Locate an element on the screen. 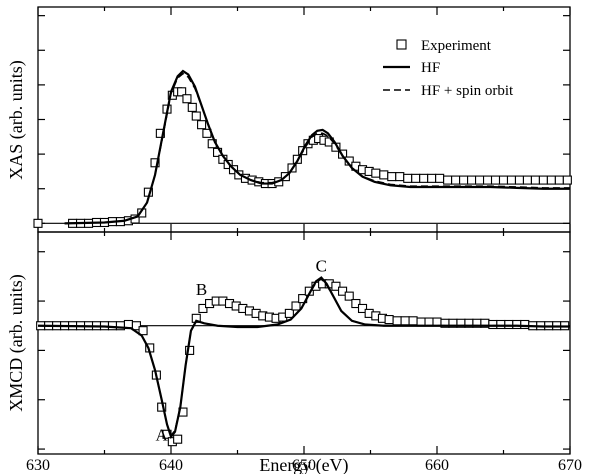  peak-label-b: B is located at coordinates (201, 289).